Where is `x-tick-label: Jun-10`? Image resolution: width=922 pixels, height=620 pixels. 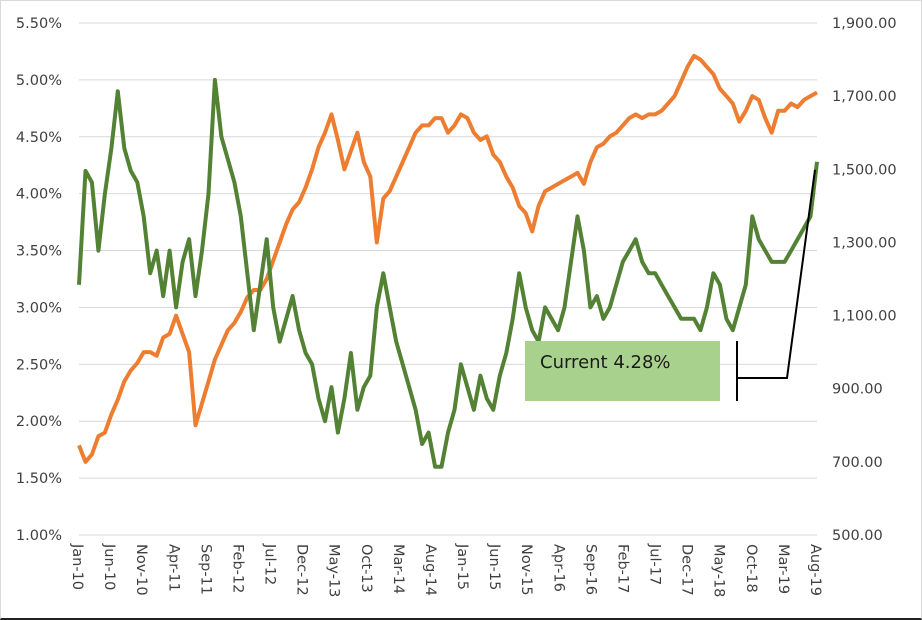 x-tick-label: Jun-10 is located at coordinates (109, 566).